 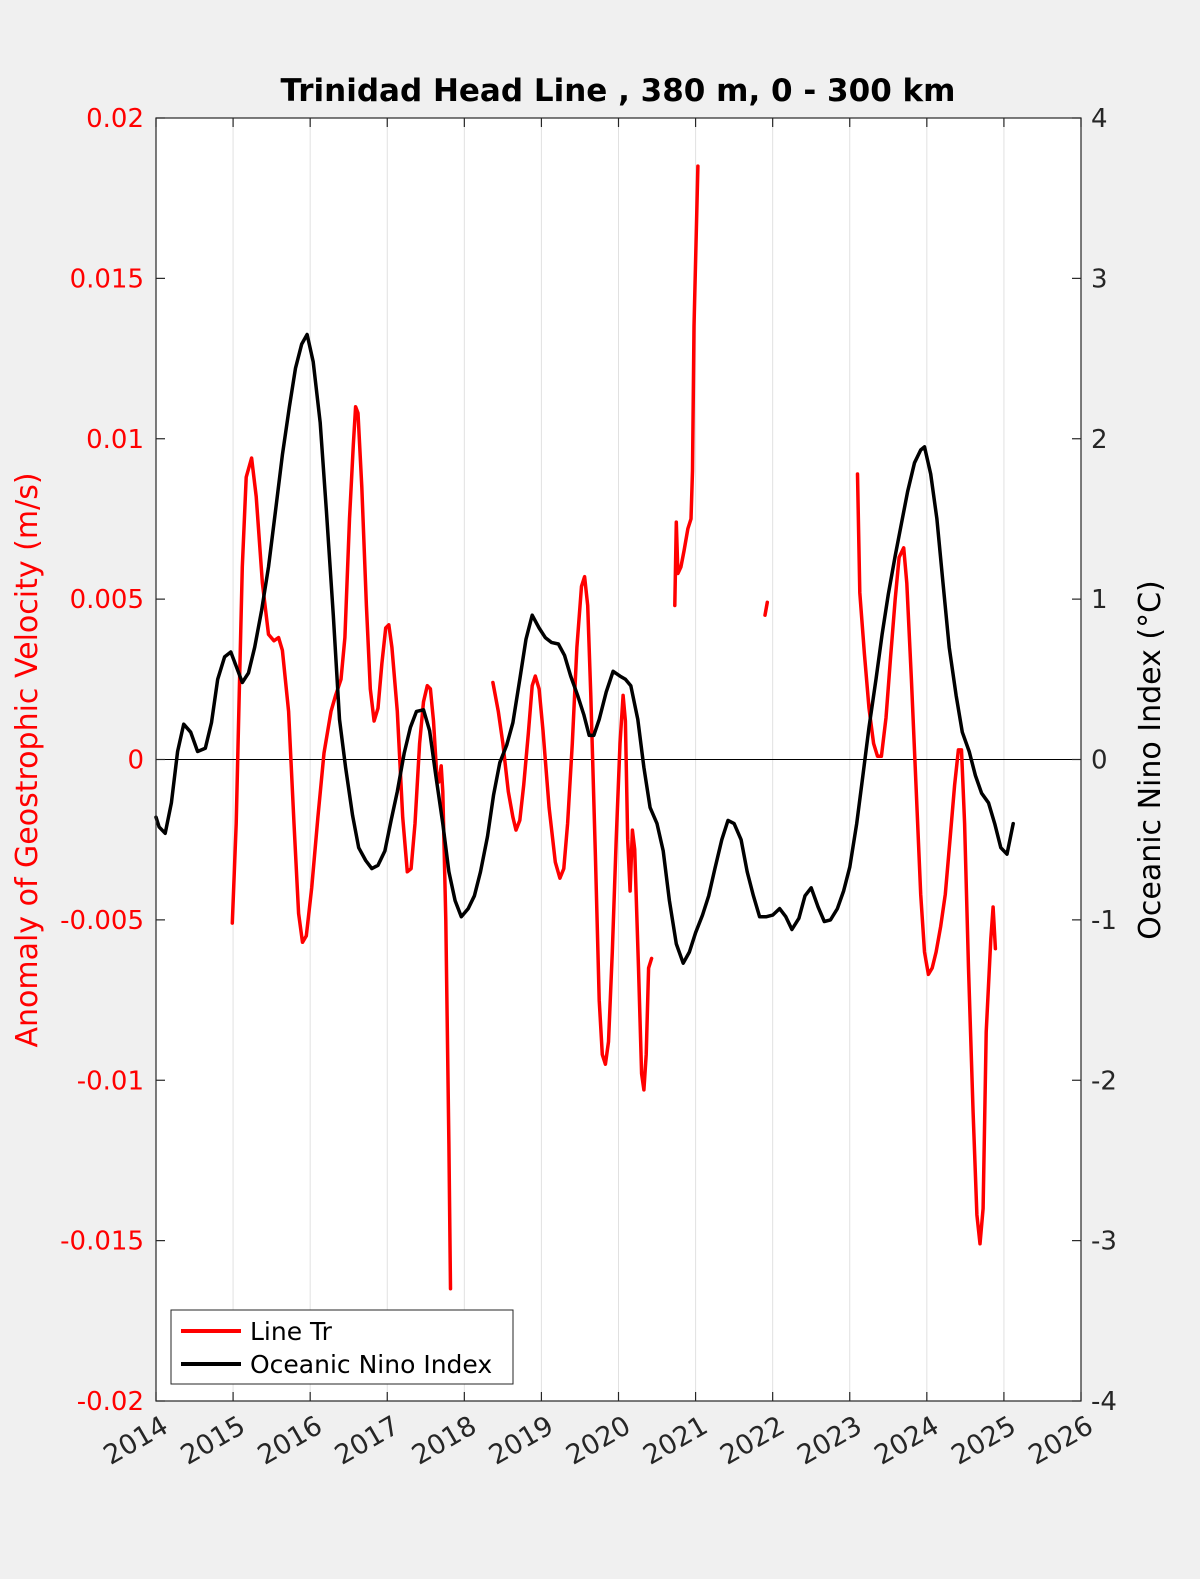 I want to click on y-axis-right-label: Oceanic Nino Index (°C), so click(x=1150, y=760).